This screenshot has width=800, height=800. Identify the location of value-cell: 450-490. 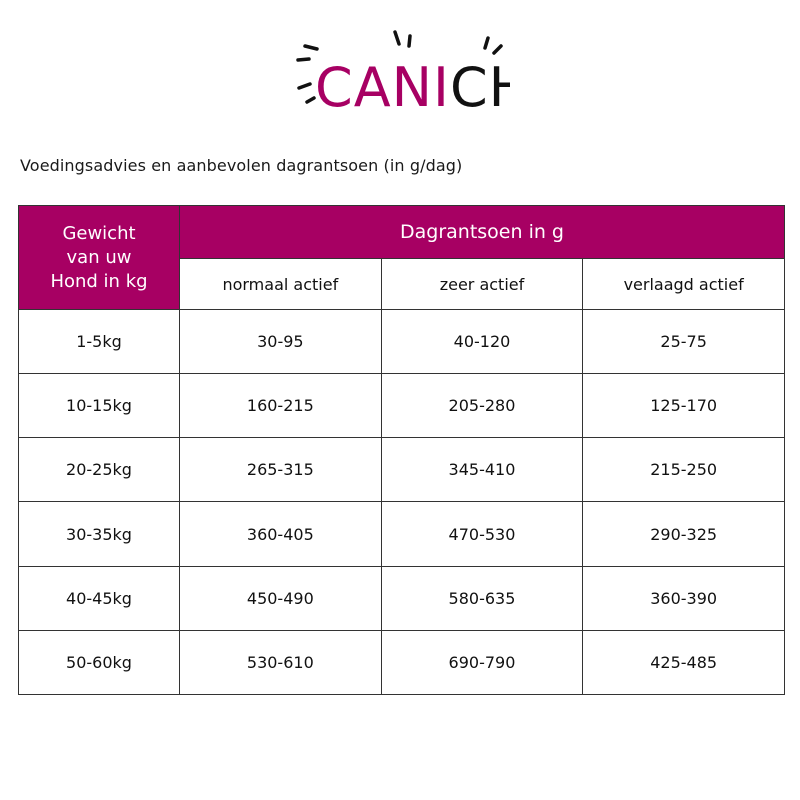
(280, 598).